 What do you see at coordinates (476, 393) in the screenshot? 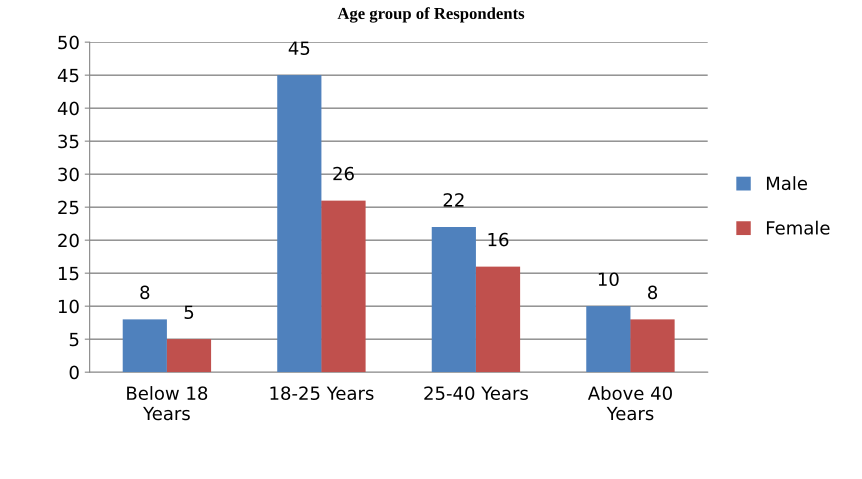
I see `x-tick-label: 25-40 Years` at bounding box center [476, 393].